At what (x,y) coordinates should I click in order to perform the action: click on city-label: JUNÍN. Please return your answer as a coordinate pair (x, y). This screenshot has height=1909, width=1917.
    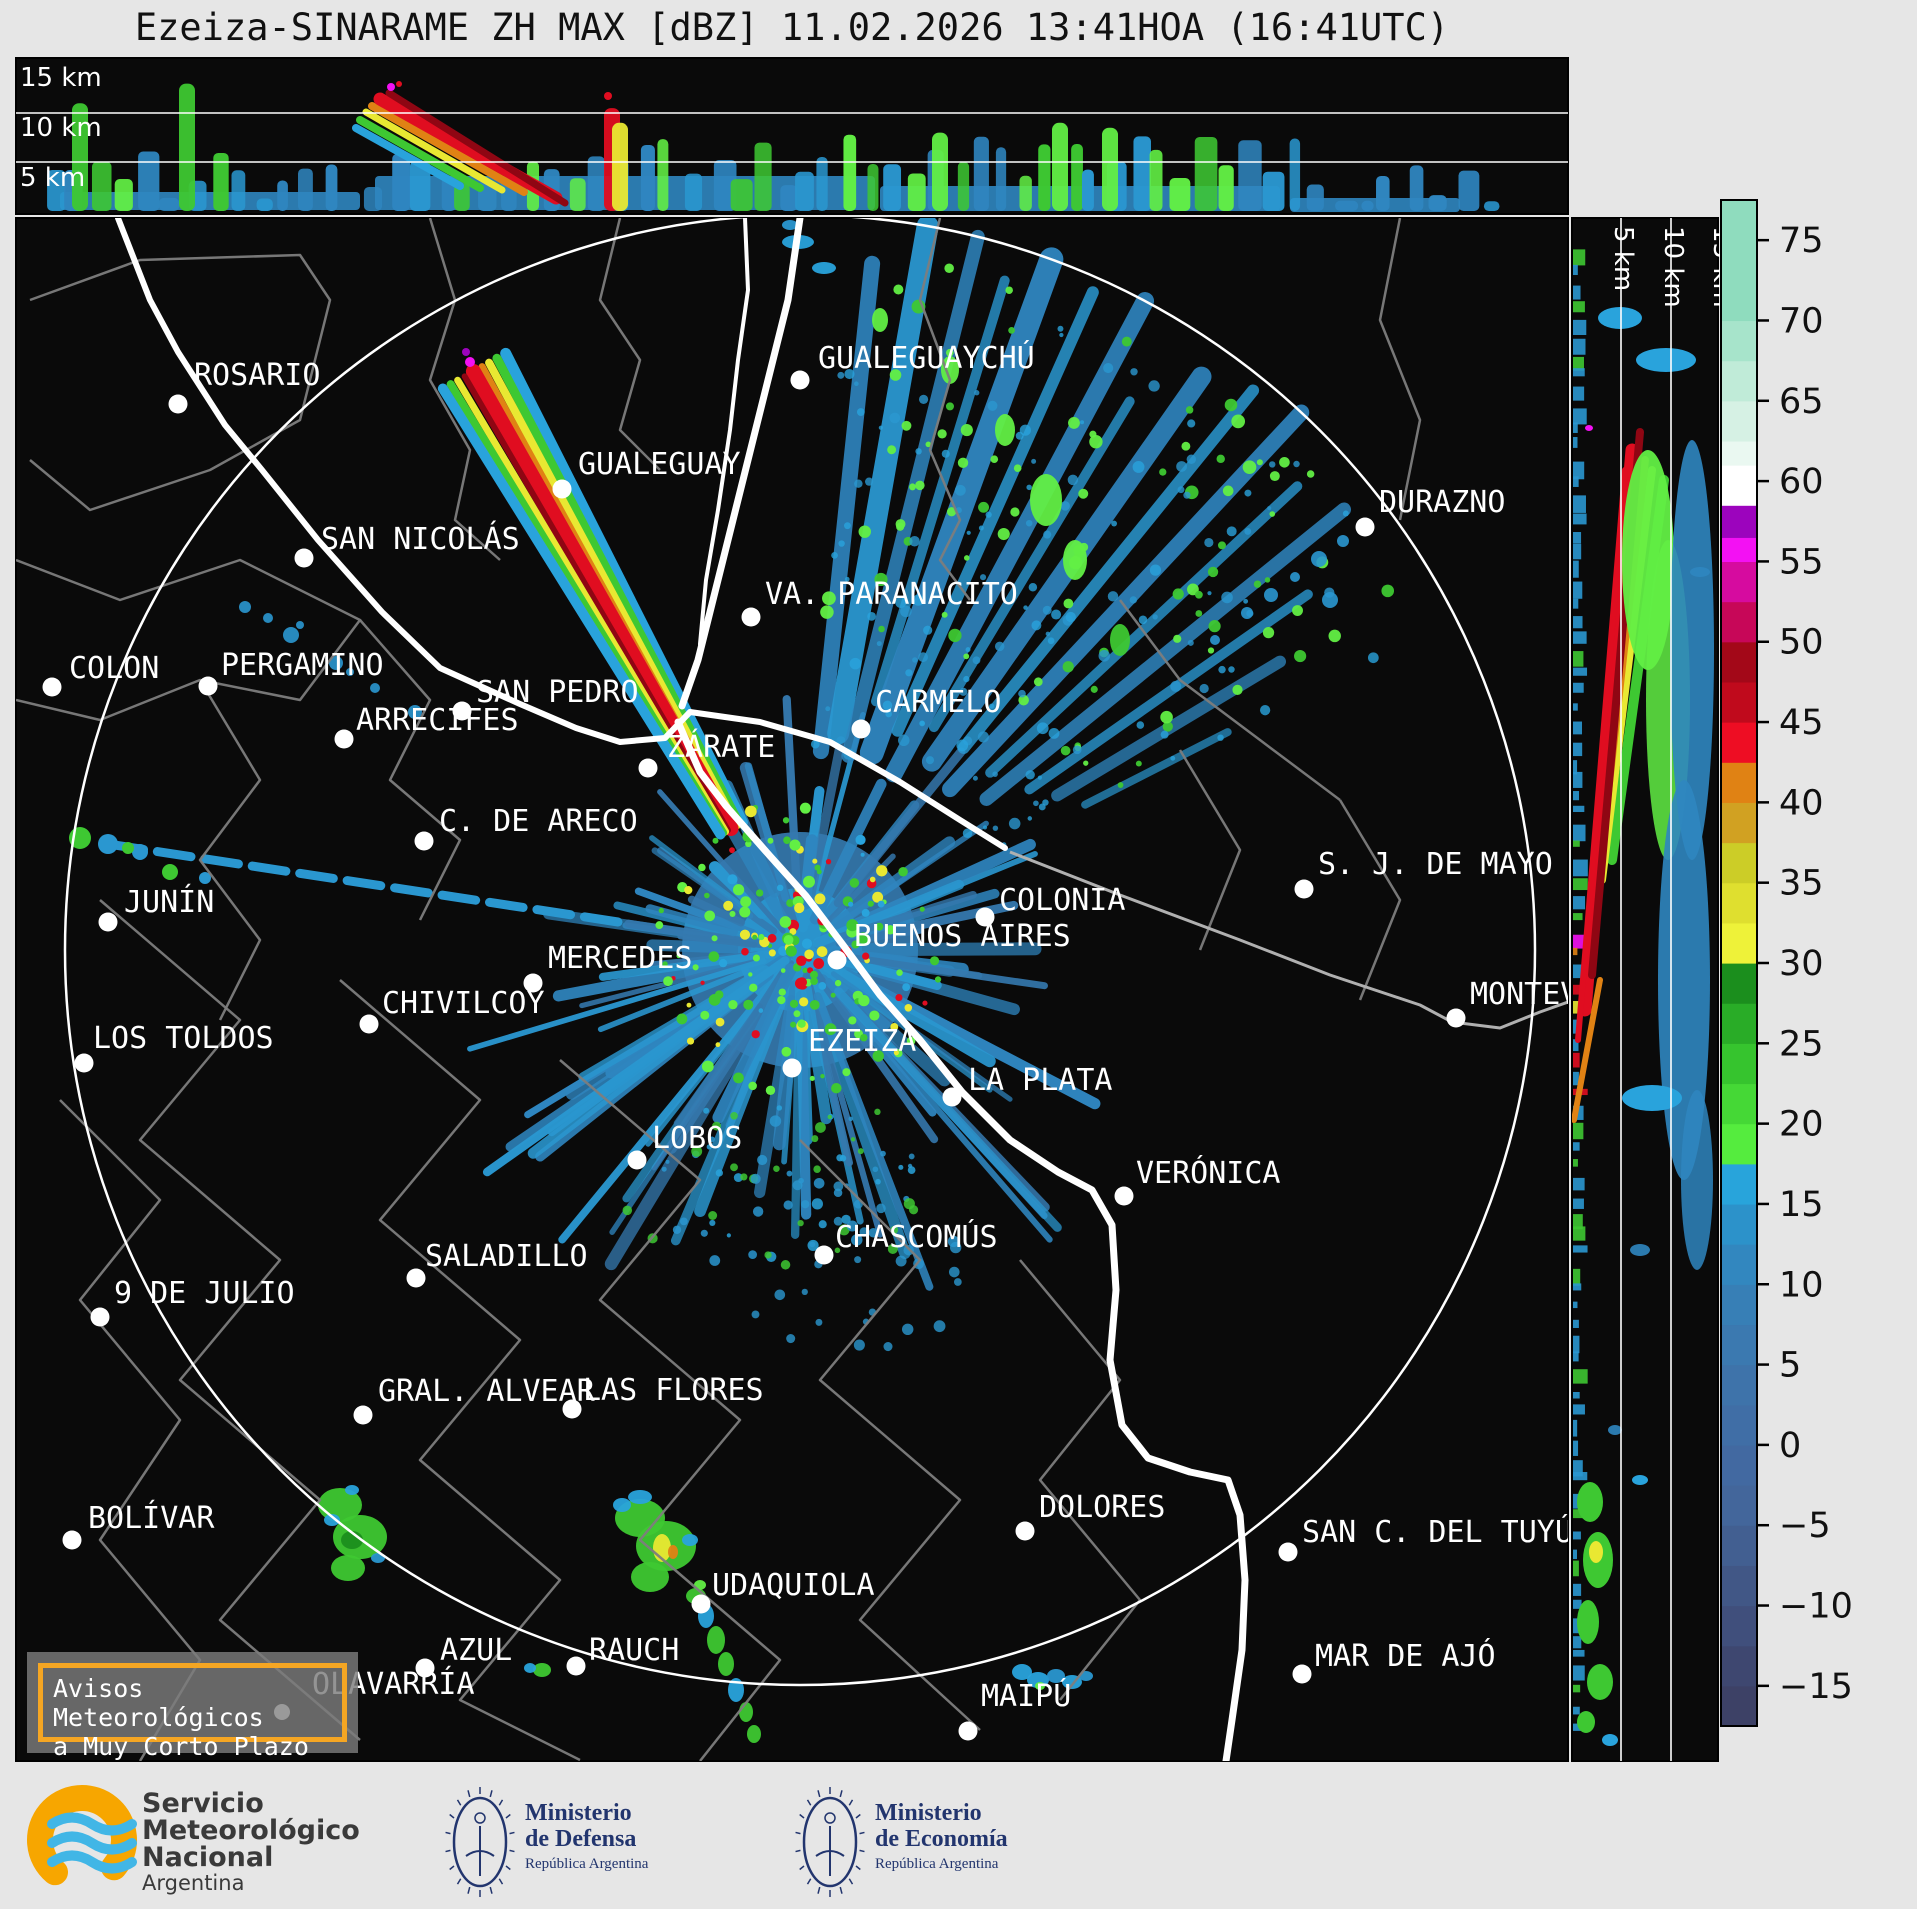
    Looking at the image, I should click on (169, 902).